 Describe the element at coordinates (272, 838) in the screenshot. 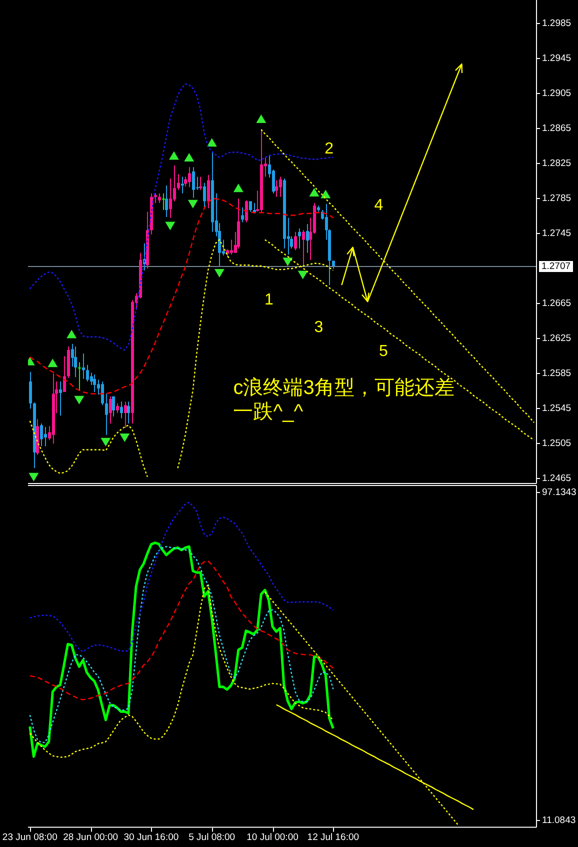

I see `x-tick-label: 10 Jul 00:00` at that location.